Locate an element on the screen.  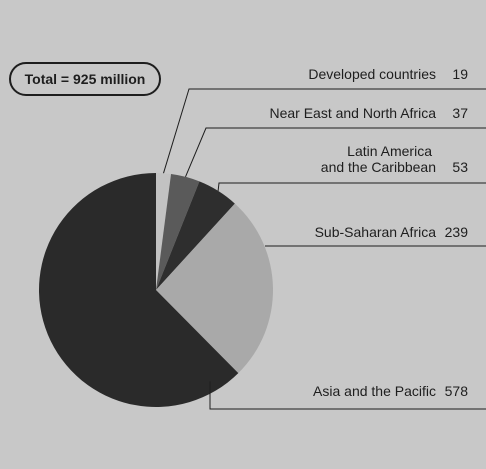
pie-slice-sub-saharan-africa is located at coordinates (214, 288).